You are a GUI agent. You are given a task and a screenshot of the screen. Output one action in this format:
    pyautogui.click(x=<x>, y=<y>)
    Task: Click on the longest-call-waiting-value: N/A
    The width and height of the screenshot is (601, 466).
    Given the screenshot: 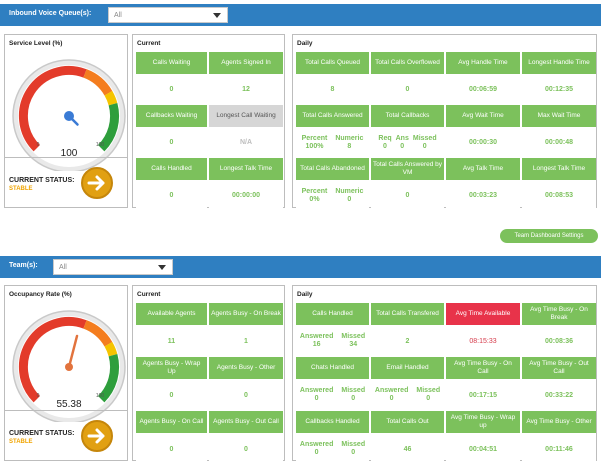 What is the action you would take?
    pyautogui.click(x=246, y=142)
    